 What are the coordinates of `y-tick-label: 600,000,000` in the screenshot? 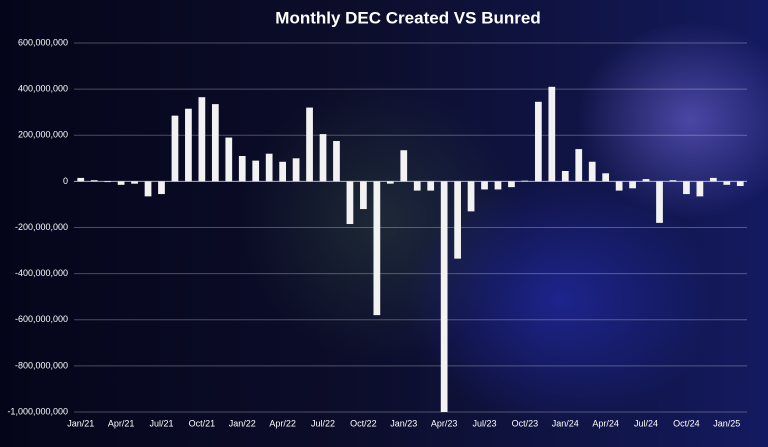 It's located at (43, 42).